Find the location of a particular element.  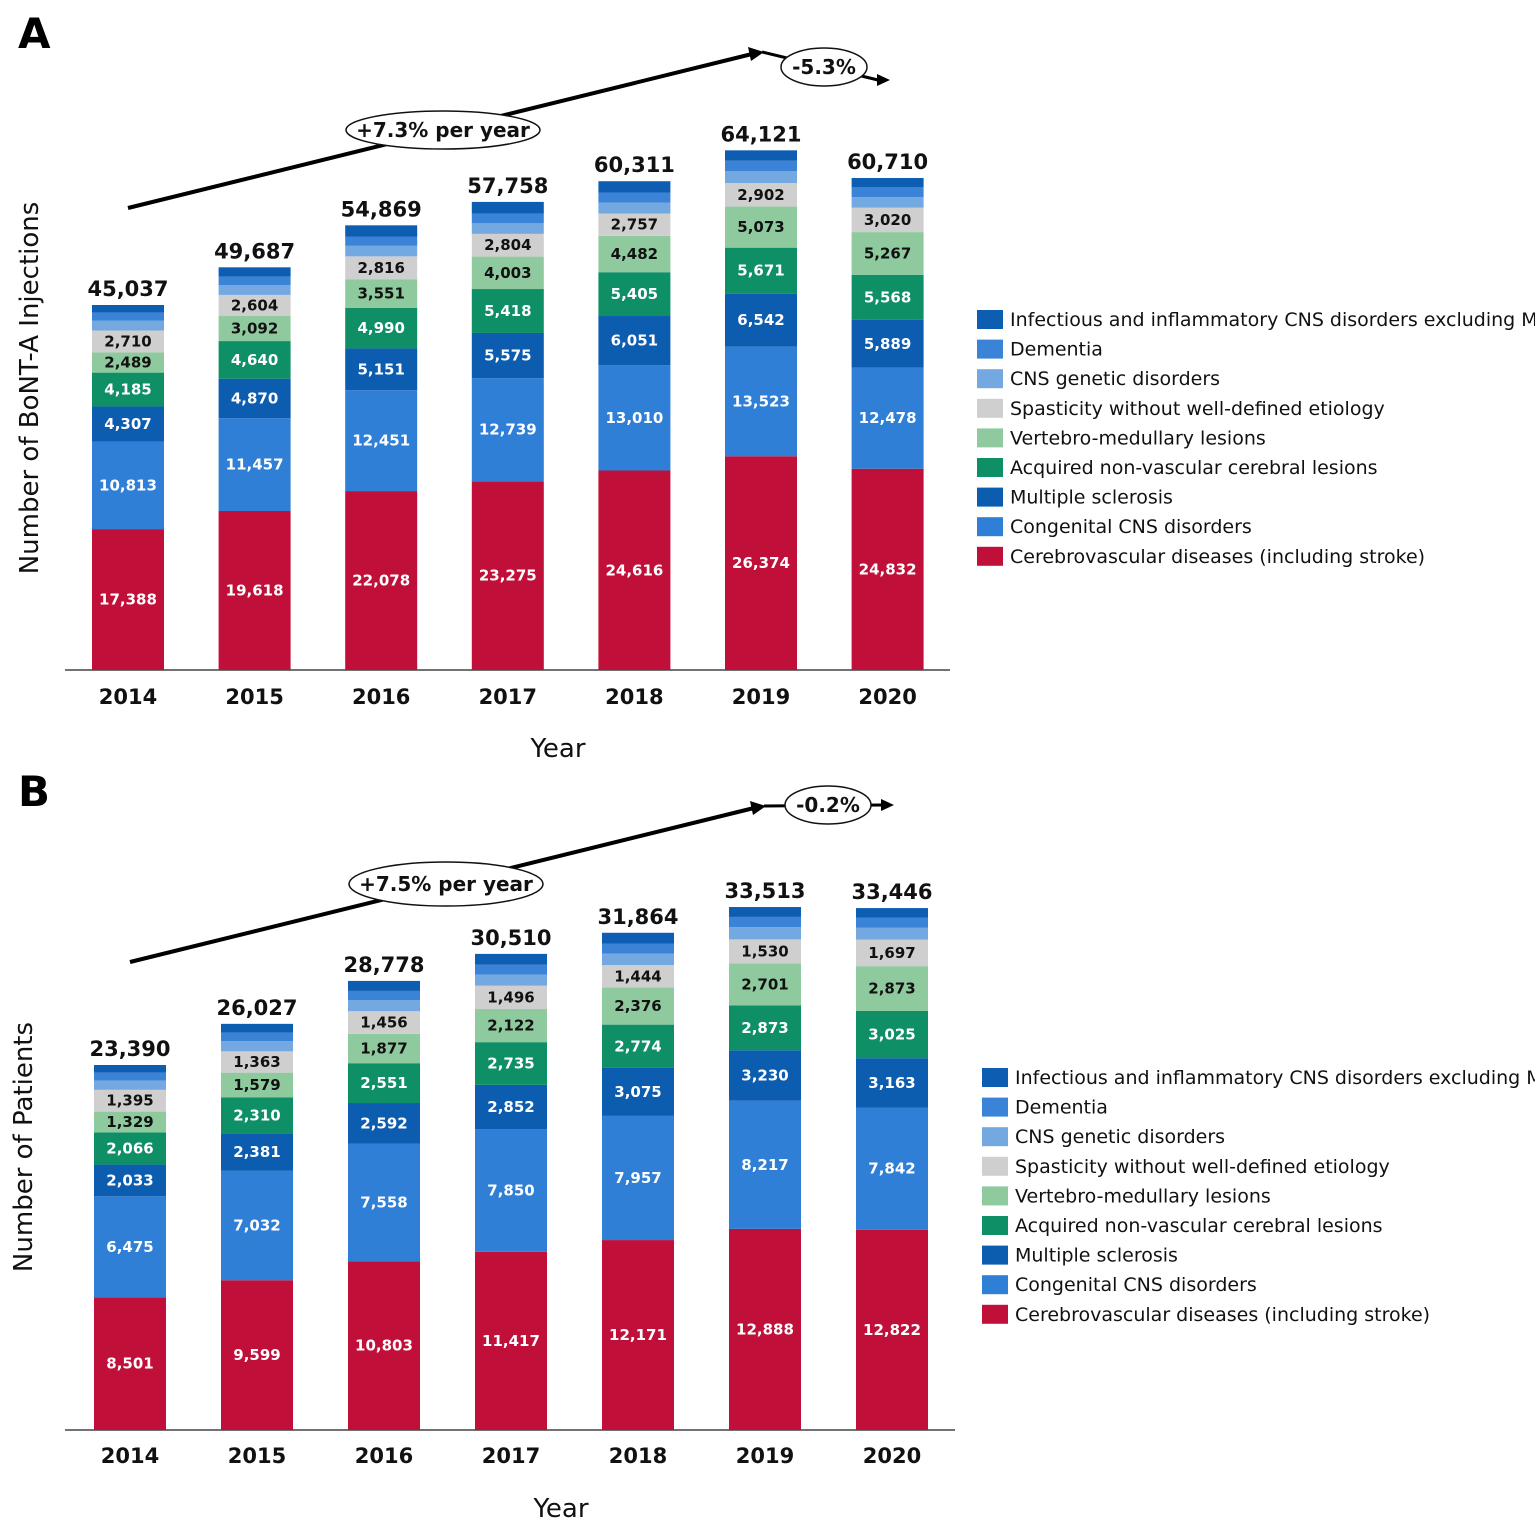

panel-b-bar-2016-label-0: 10,803 is located at coordinates (384, 1346).